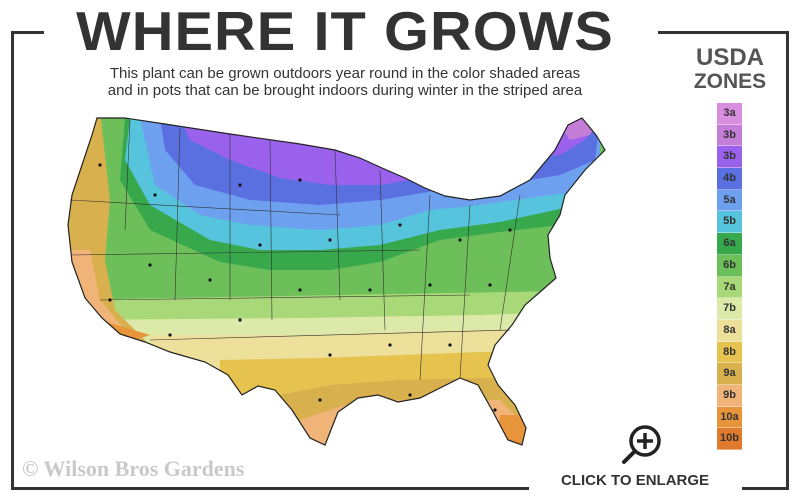  I want to click on legend-title-line-2: ZONES, so click(730, 81).